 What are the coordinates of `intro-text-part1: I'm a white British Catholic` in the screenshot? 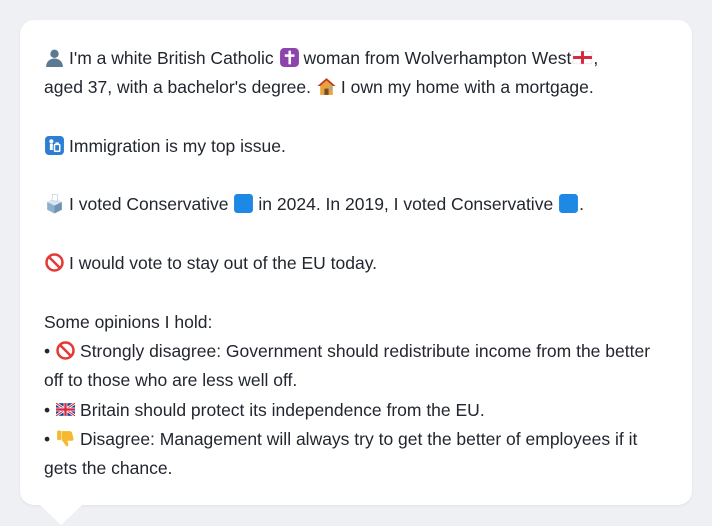 It's located at (171, 58).